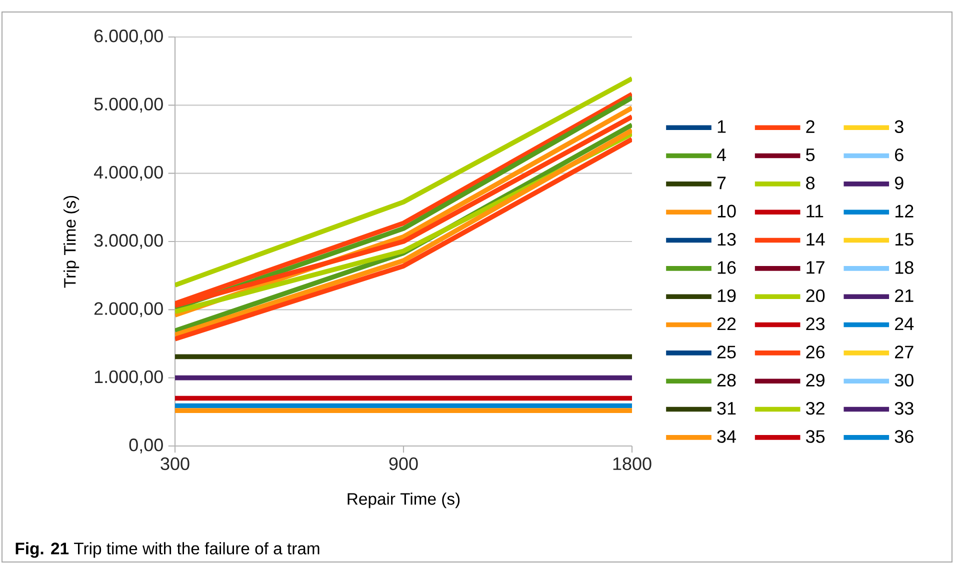 Image resolution: width=954 pixels, height=570 pixels. What do you see at coordinates (815, 380) in the screenshot?
I see `legend-label: 29` at bounding box center [815, 380].